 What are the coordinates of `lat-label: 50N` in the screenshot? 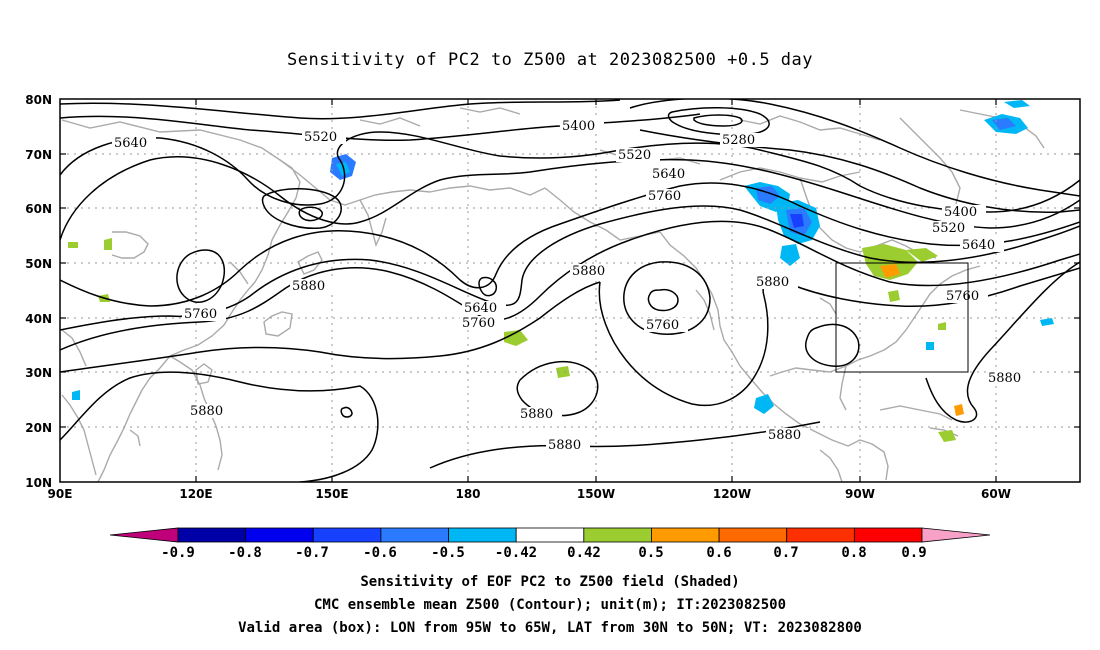 It's located at (38, 264).